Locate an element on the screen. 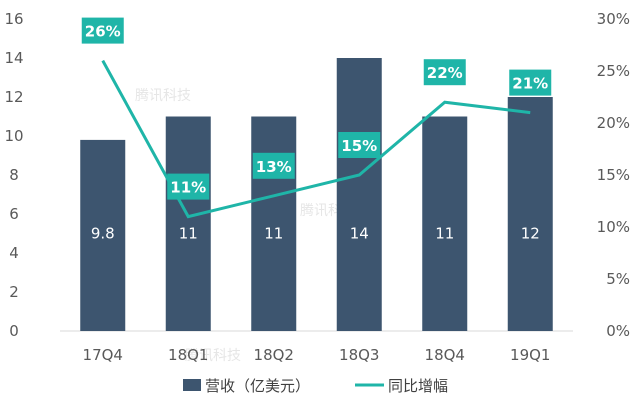 Image resolution: width=641 pixels, height=406 pixels. right-tick-label: 25% is located at coordinates (613, 71).